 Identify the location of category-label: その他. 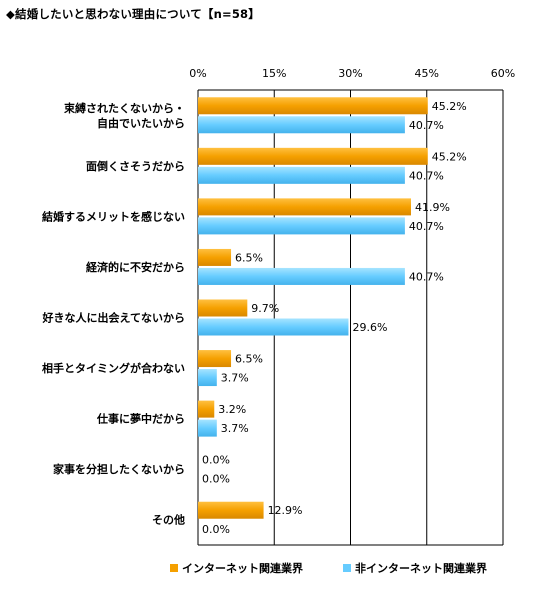
(168, 520).